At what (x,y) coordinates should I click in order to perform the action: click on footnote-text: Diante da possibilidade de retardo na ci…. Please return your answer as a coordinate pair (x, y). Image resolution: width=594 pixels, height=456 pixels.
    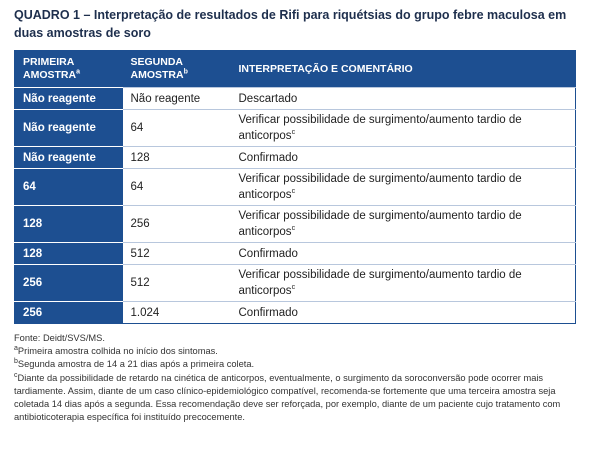
    Looking at the image, I should click on (287, 397).